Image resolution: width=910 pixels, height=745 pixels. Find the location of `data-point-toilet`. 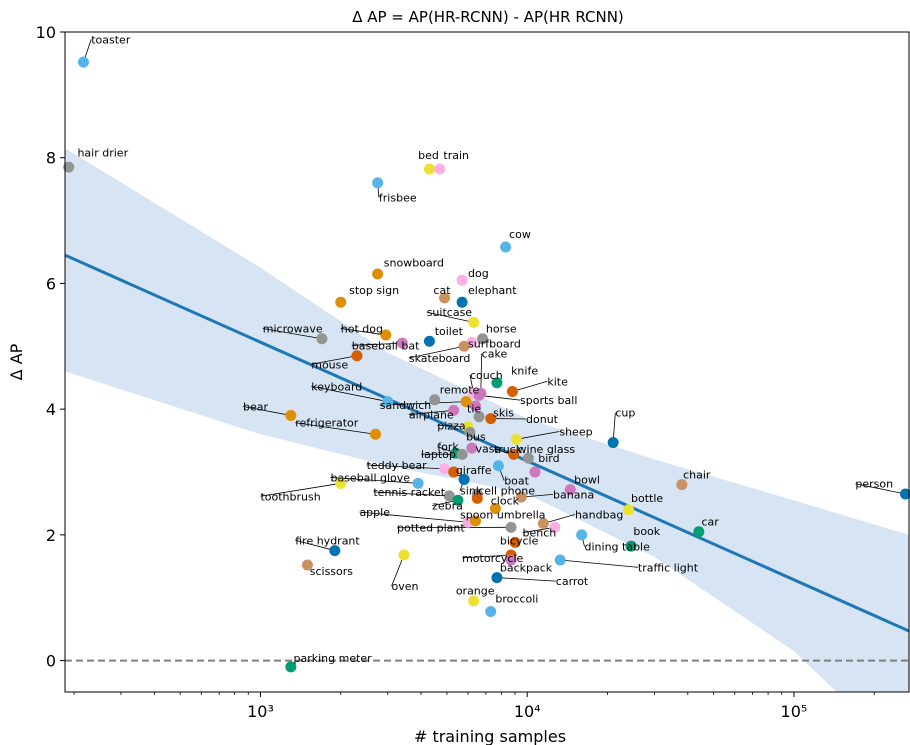

data-point-toilet is located at coordinates (429, 341).